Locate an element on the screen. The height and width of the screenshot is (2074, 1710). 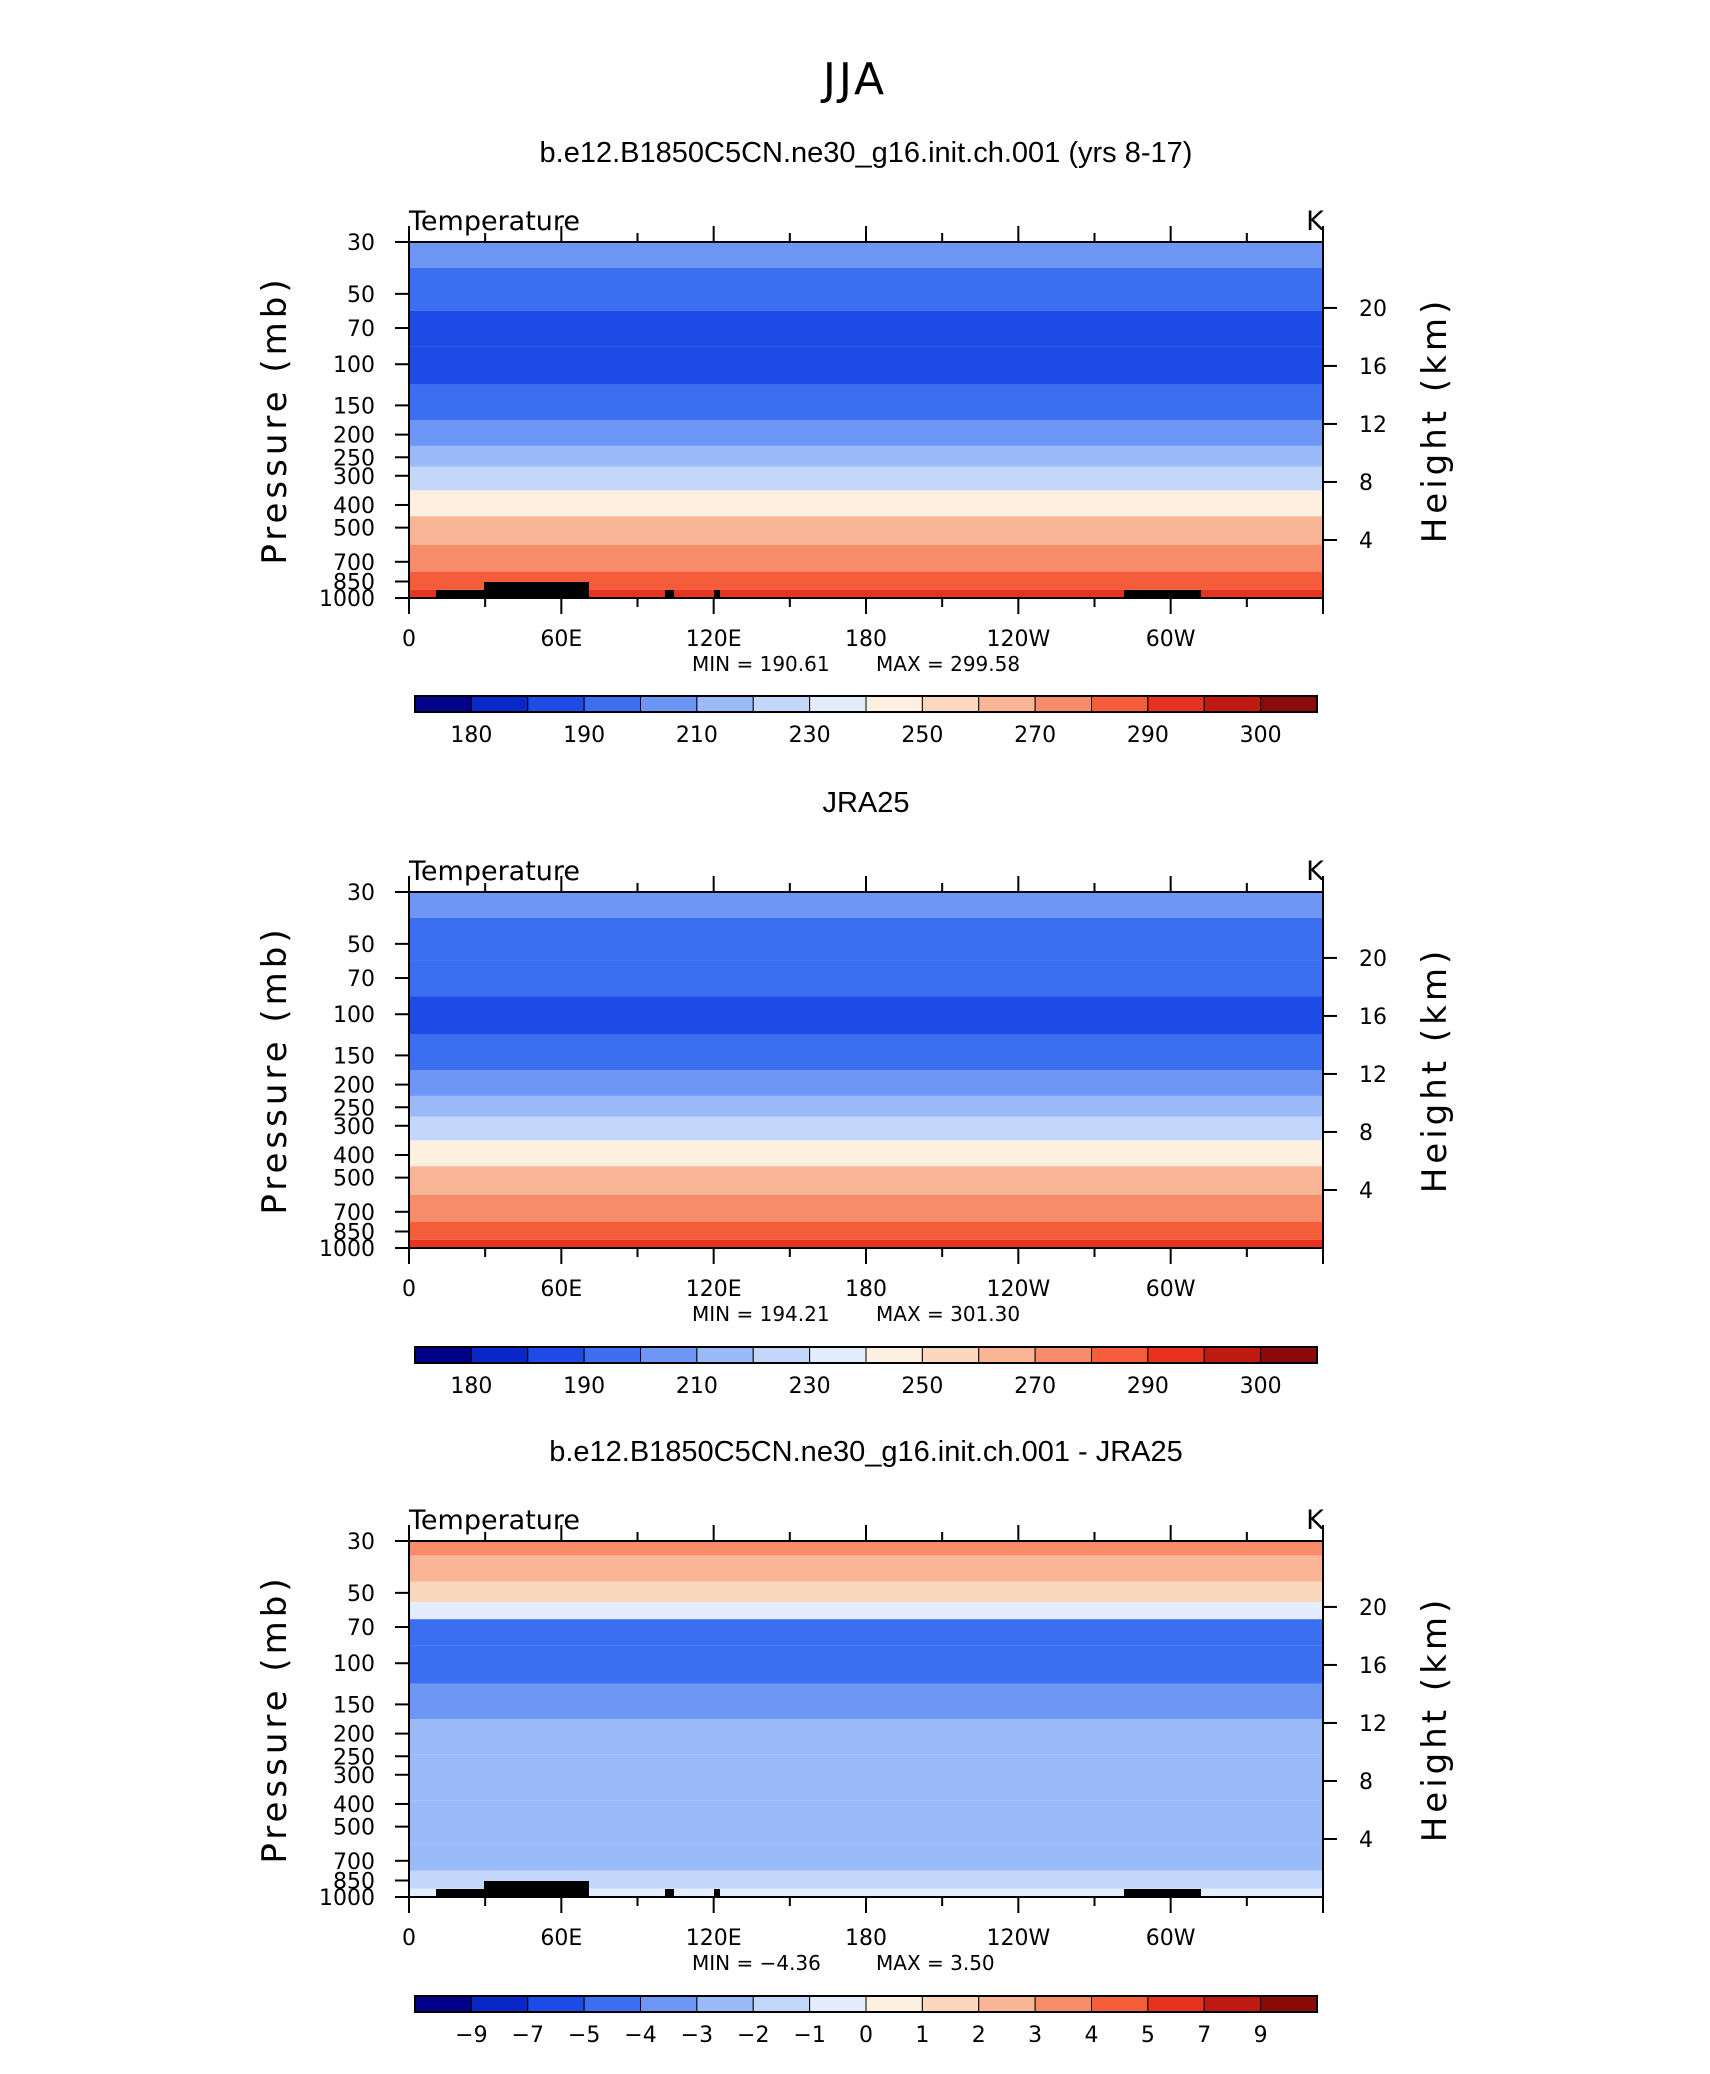
units-label: K is located at coordinates (1315, 871).